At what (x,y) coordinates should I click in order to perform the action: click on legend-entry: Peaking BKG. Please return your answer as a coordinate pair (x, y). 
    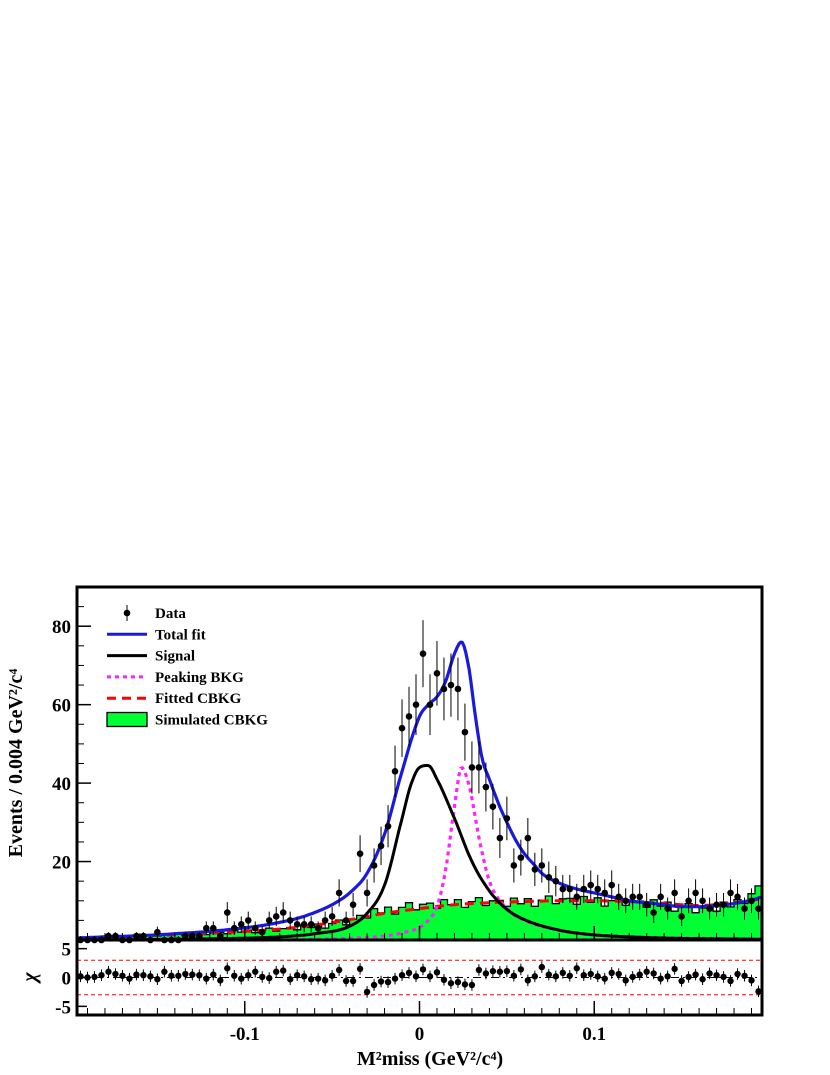
    Looking at the image, I should click on (175, 678).